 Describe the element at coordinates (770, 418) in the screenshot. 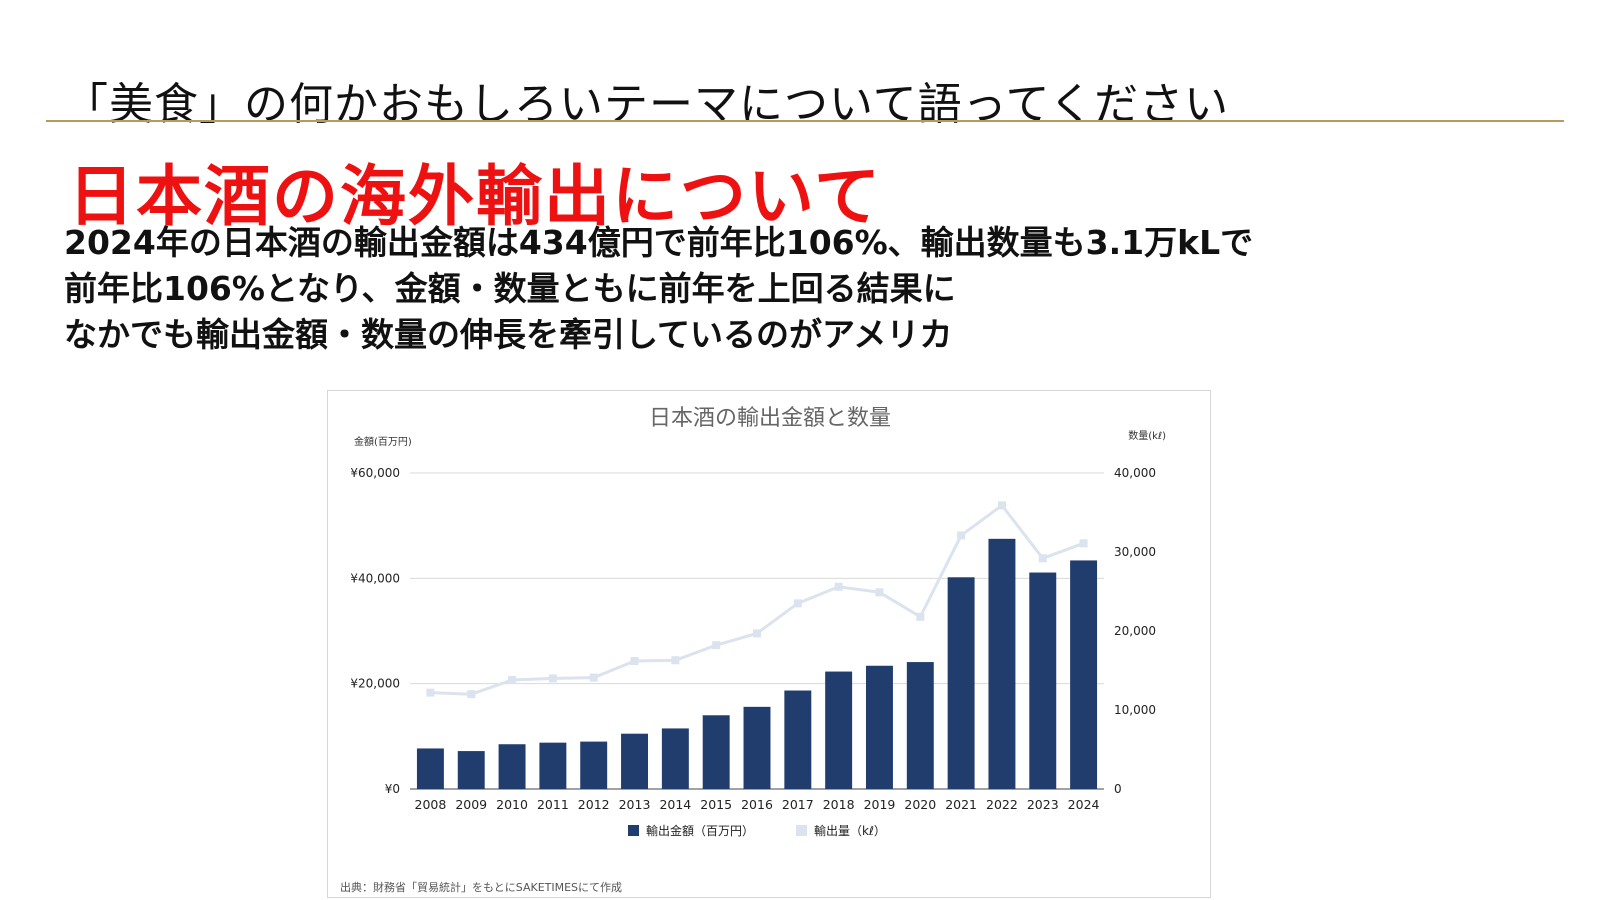

I see `chart-title: 日本酒の輸出金額と数量` at that location.